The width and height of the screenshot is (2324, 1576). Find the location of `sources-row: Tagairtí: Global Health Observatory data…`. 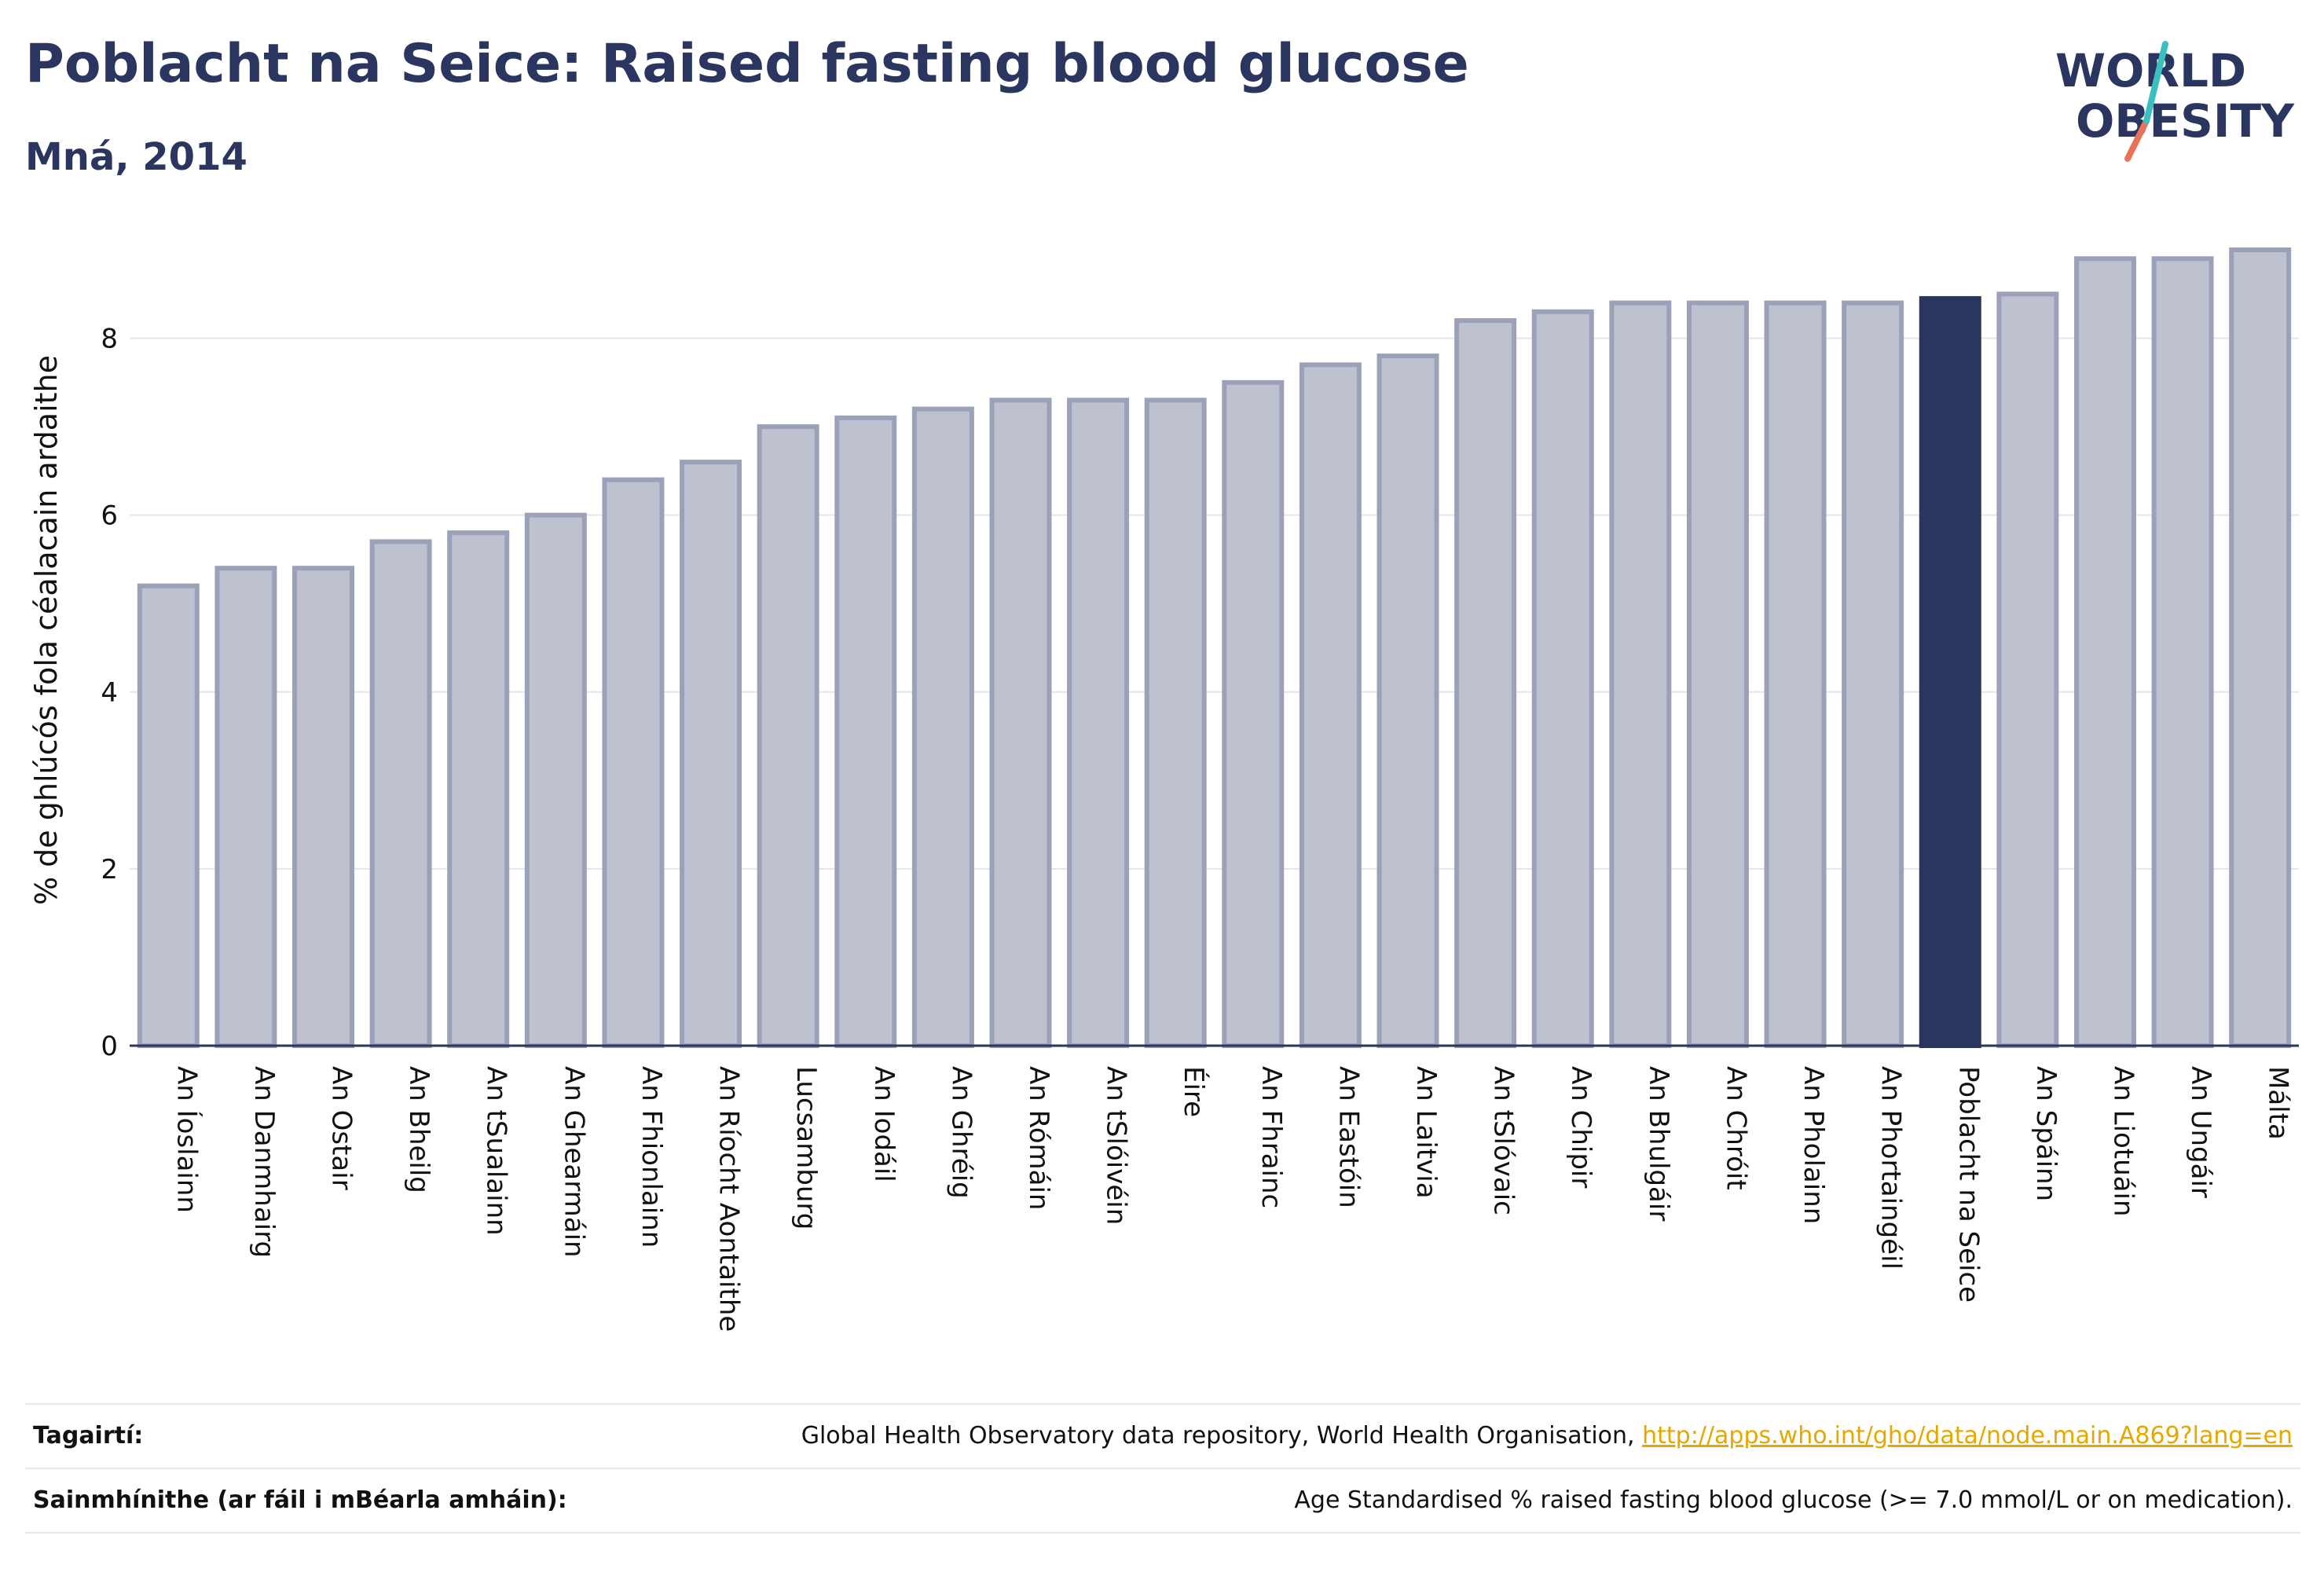

sources-row: Tagairtí: Global Health Observatory data… is located at coordinates (1162, 1436).